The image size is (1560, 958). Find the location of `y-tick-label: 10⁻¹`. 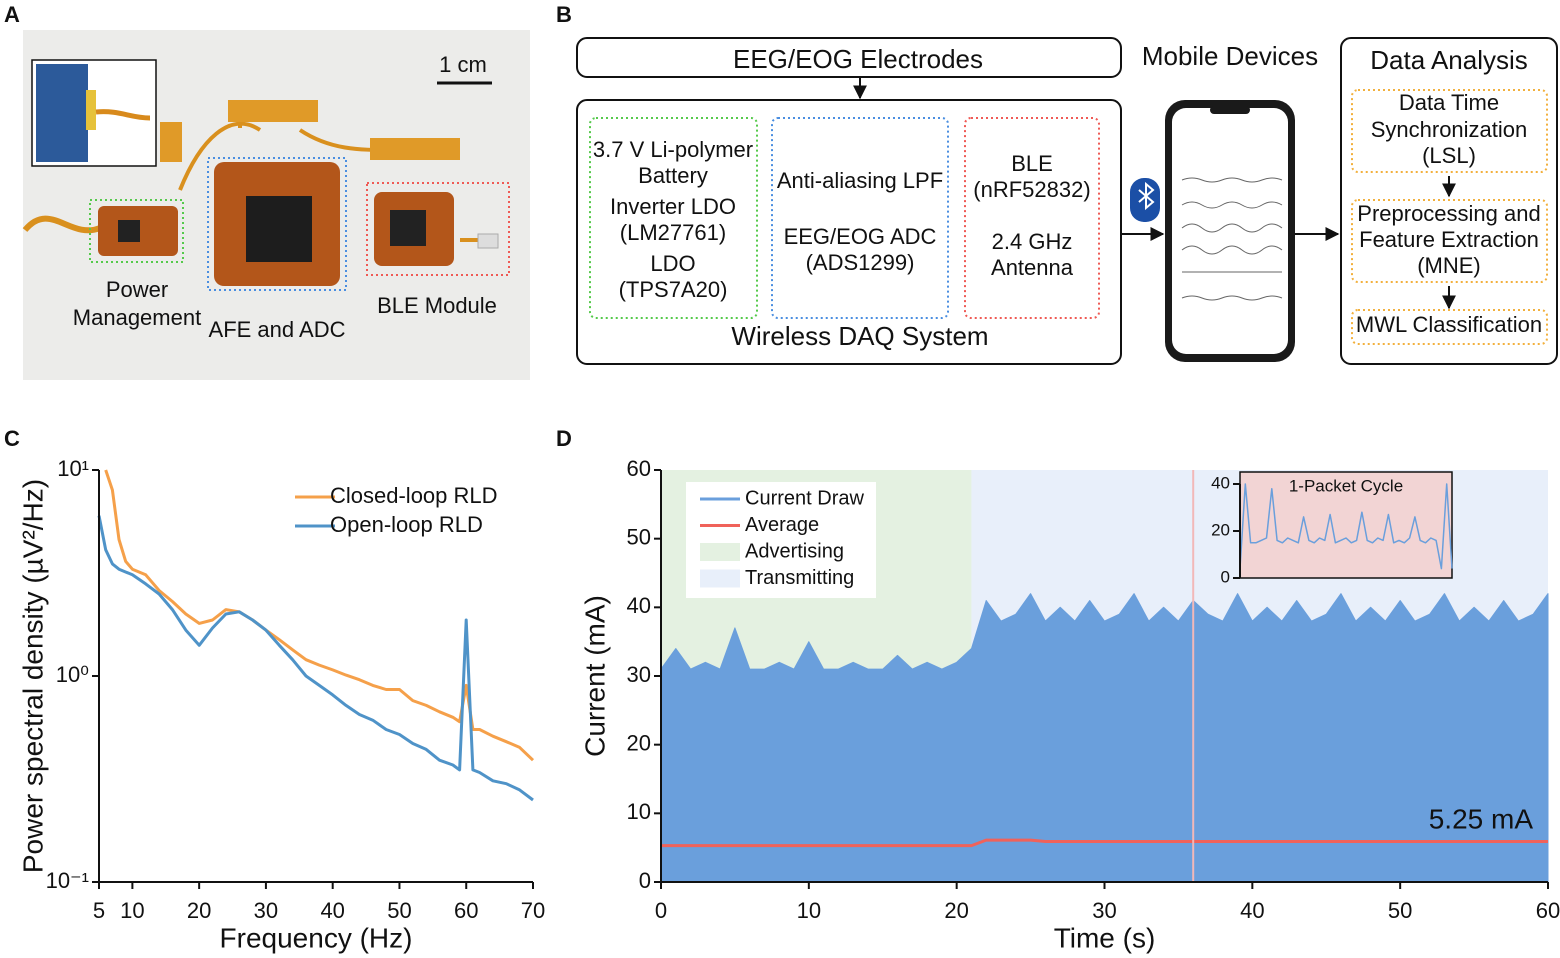

y-tick-label: 10⁻¹ is located at coordinates (67, 880).